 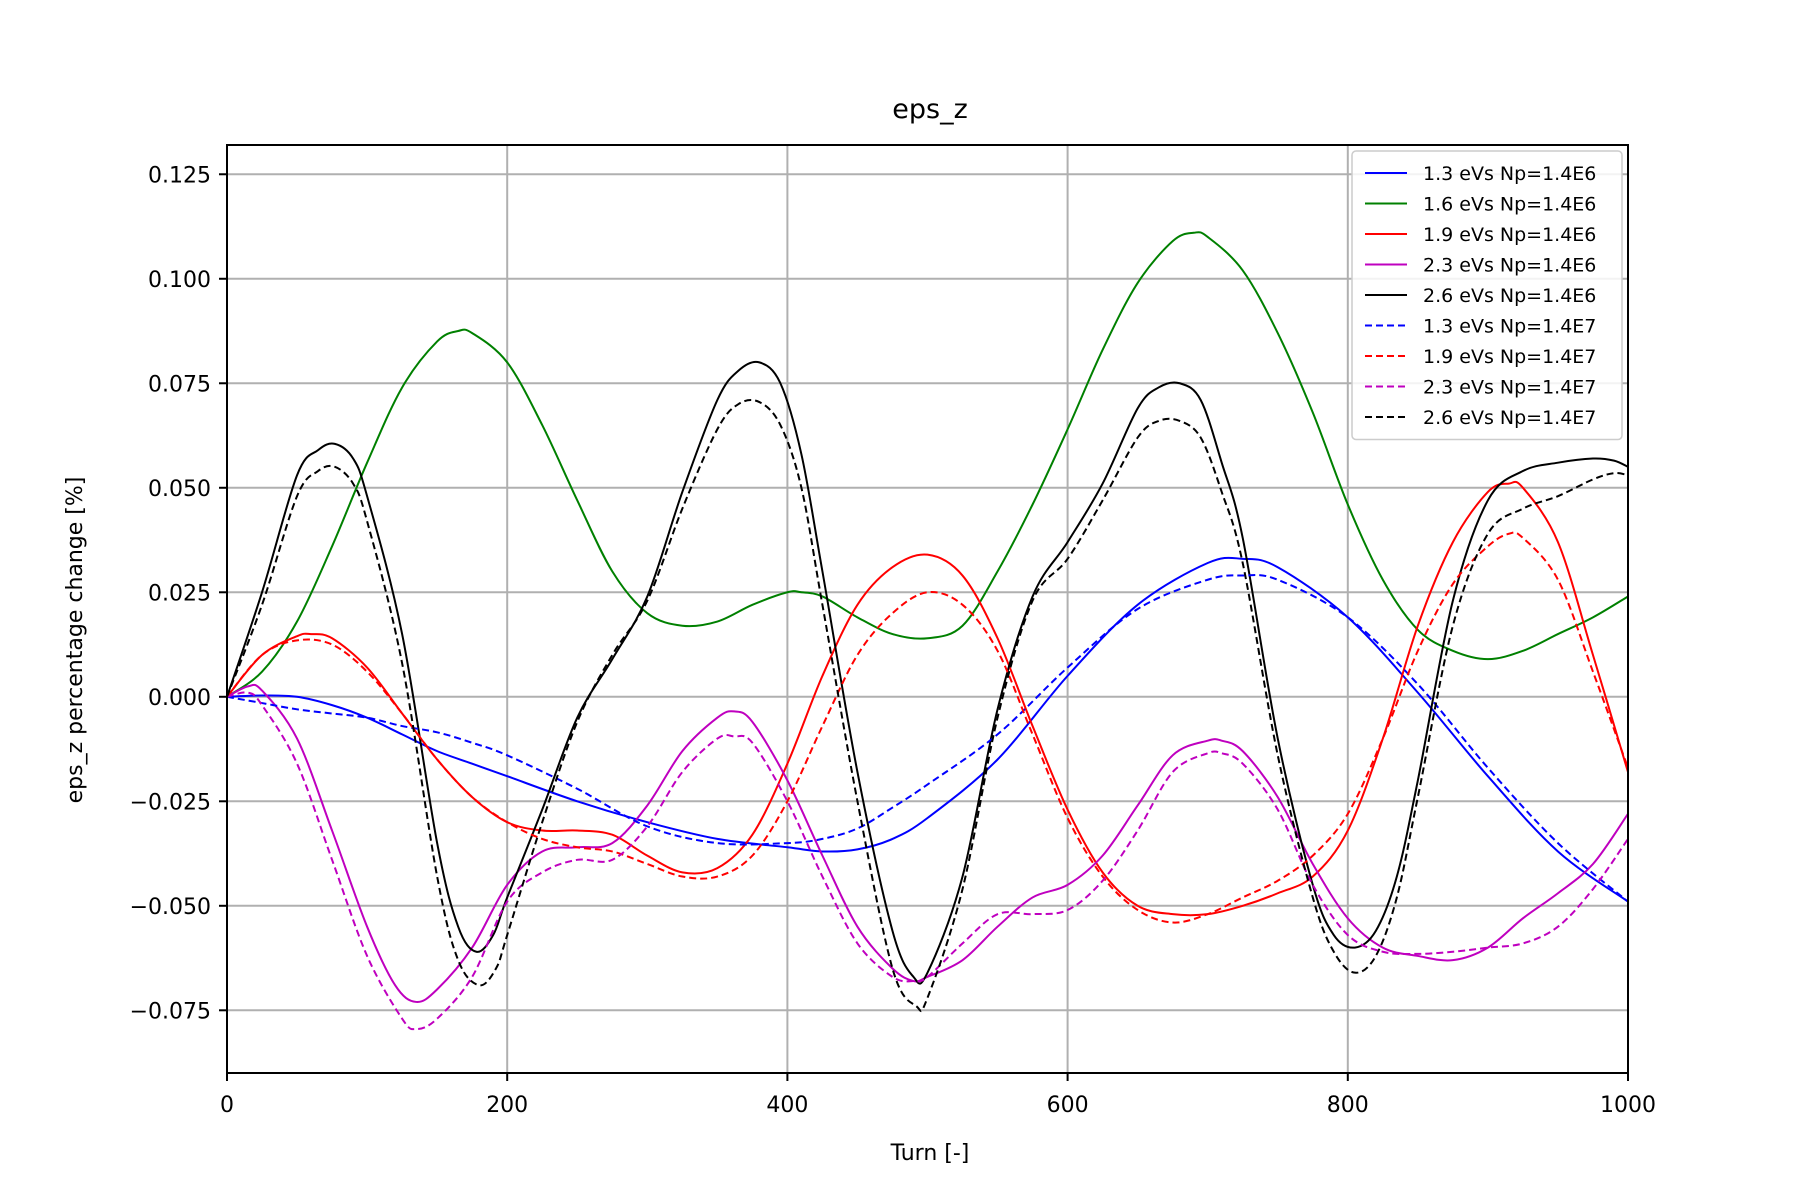 What do you see at coordinates (170, 802) in the screenshot?
I see `y-tick-label: −0.025` at bounding box center [170, 802].